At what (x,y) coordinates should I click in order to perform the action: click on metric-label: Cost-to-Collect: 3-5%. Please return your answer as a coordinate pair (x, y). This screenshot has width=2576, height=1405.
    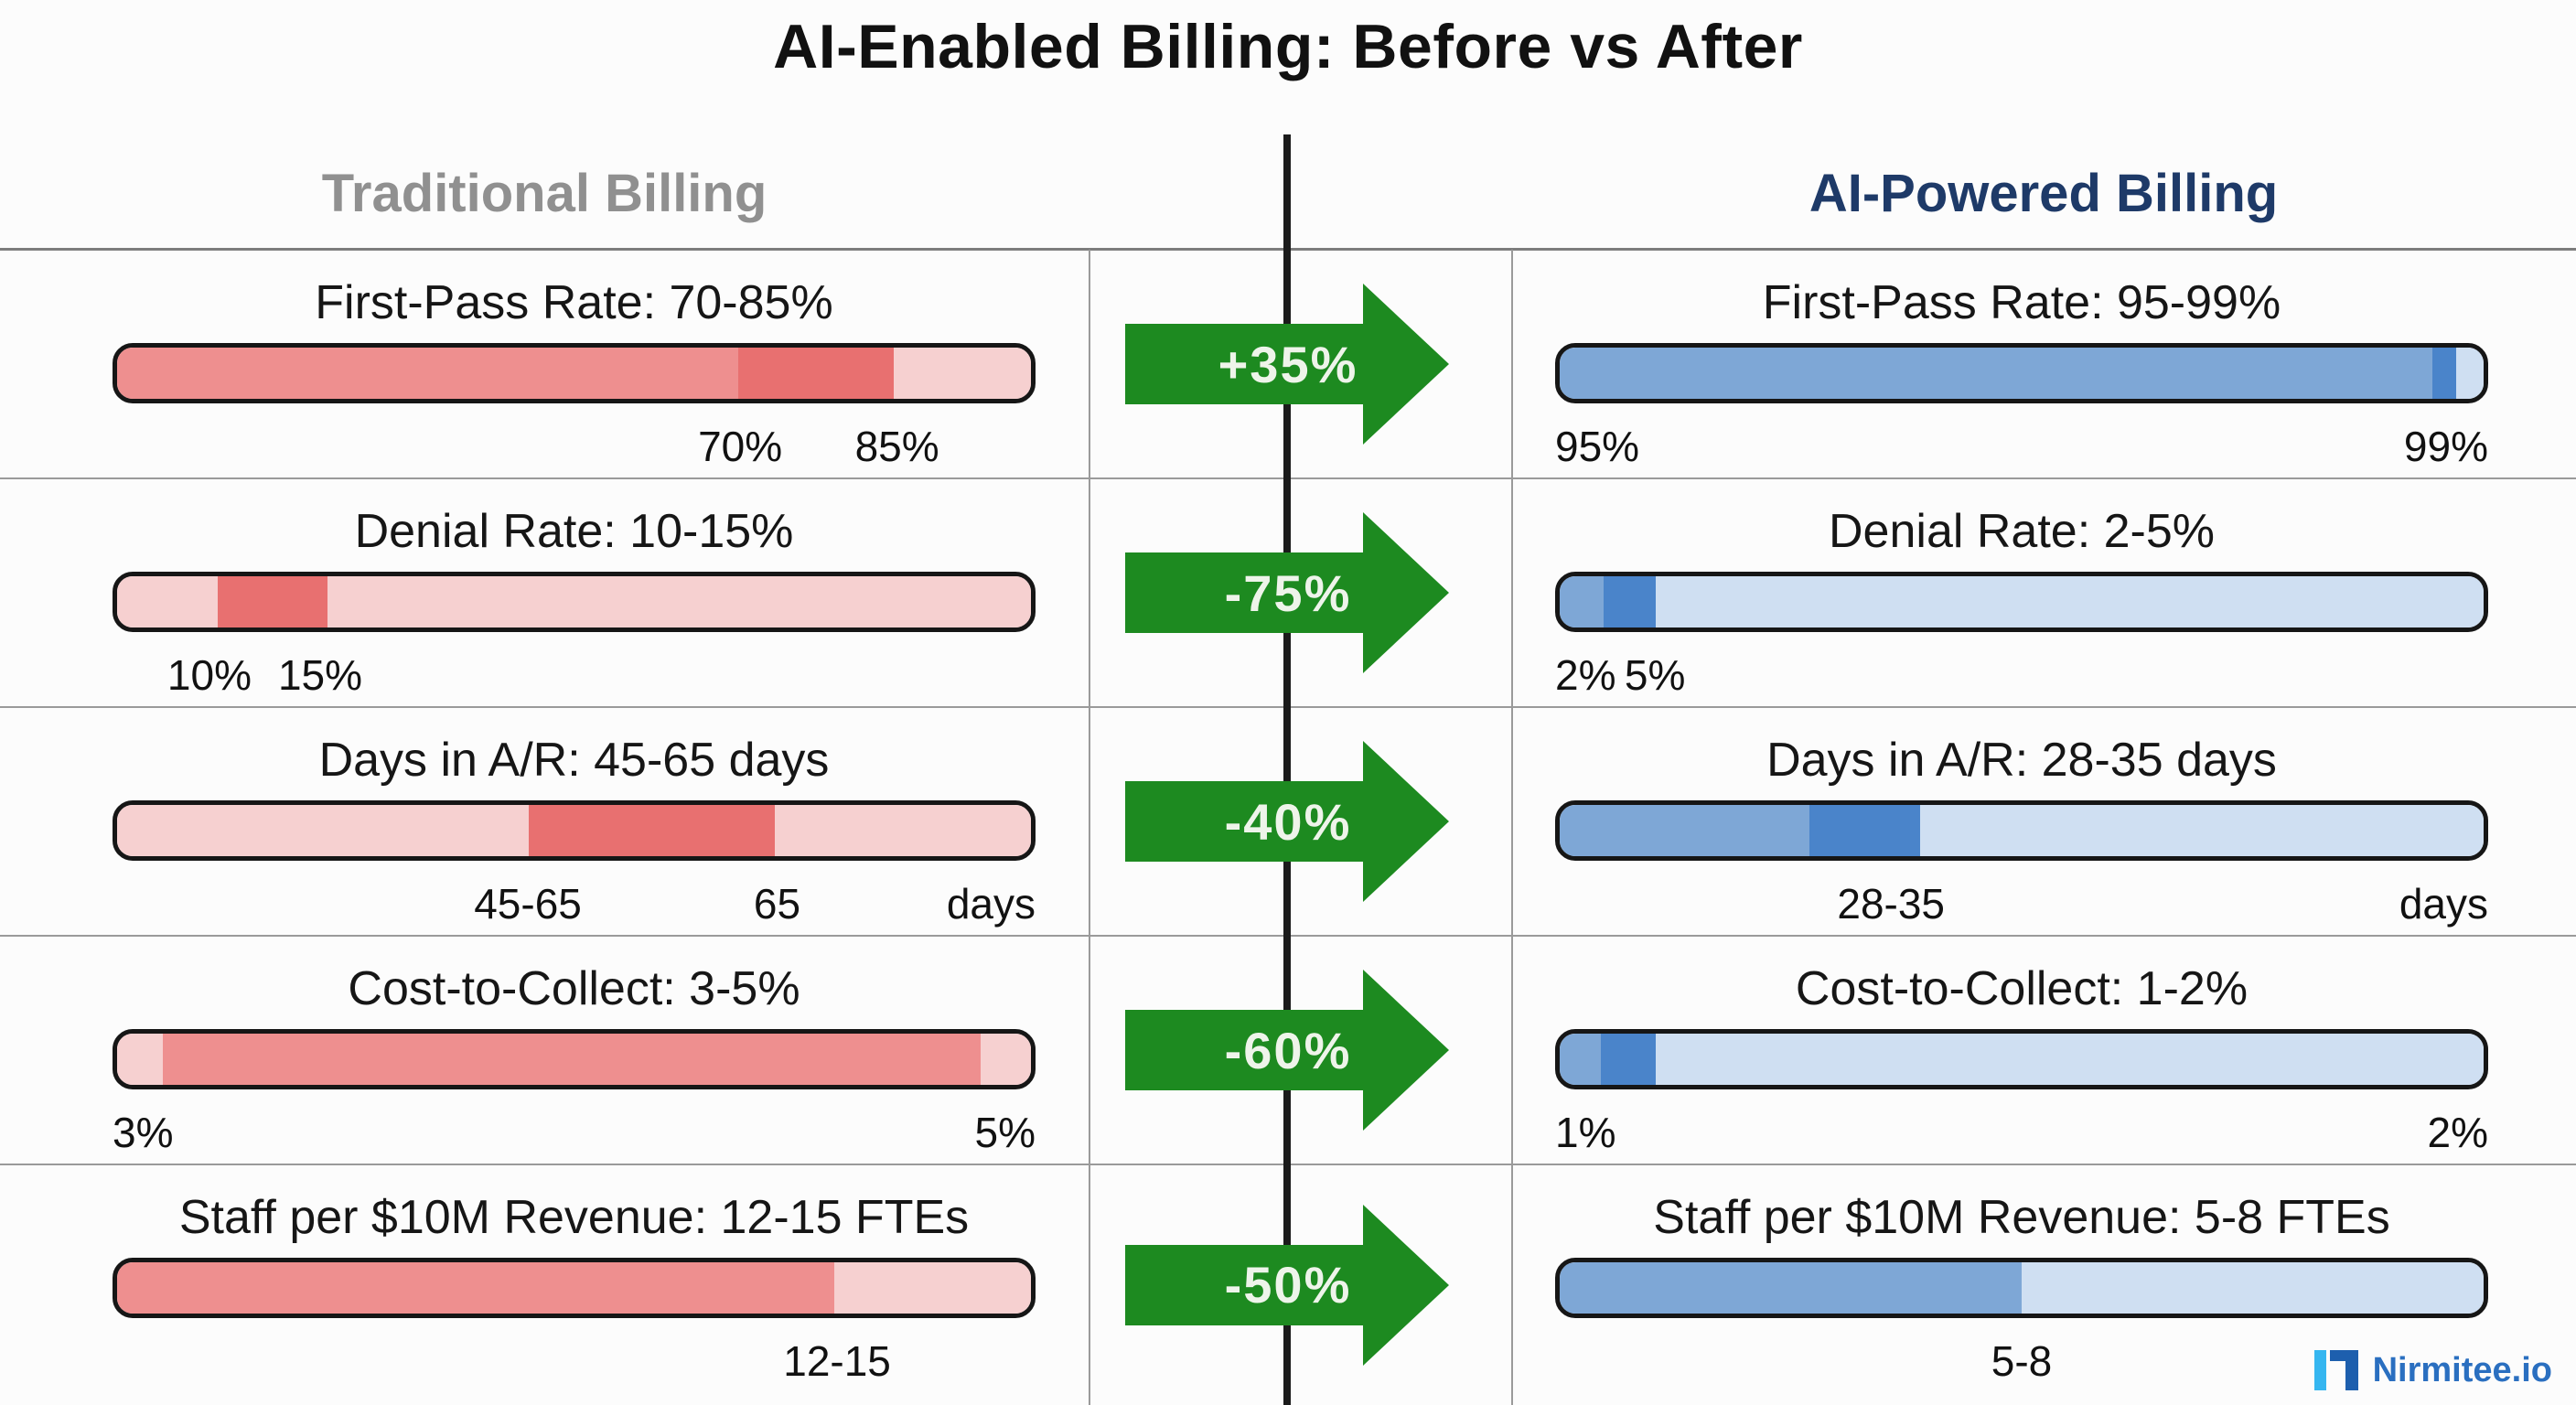
    Looking at the image, I should click on (574, 988).